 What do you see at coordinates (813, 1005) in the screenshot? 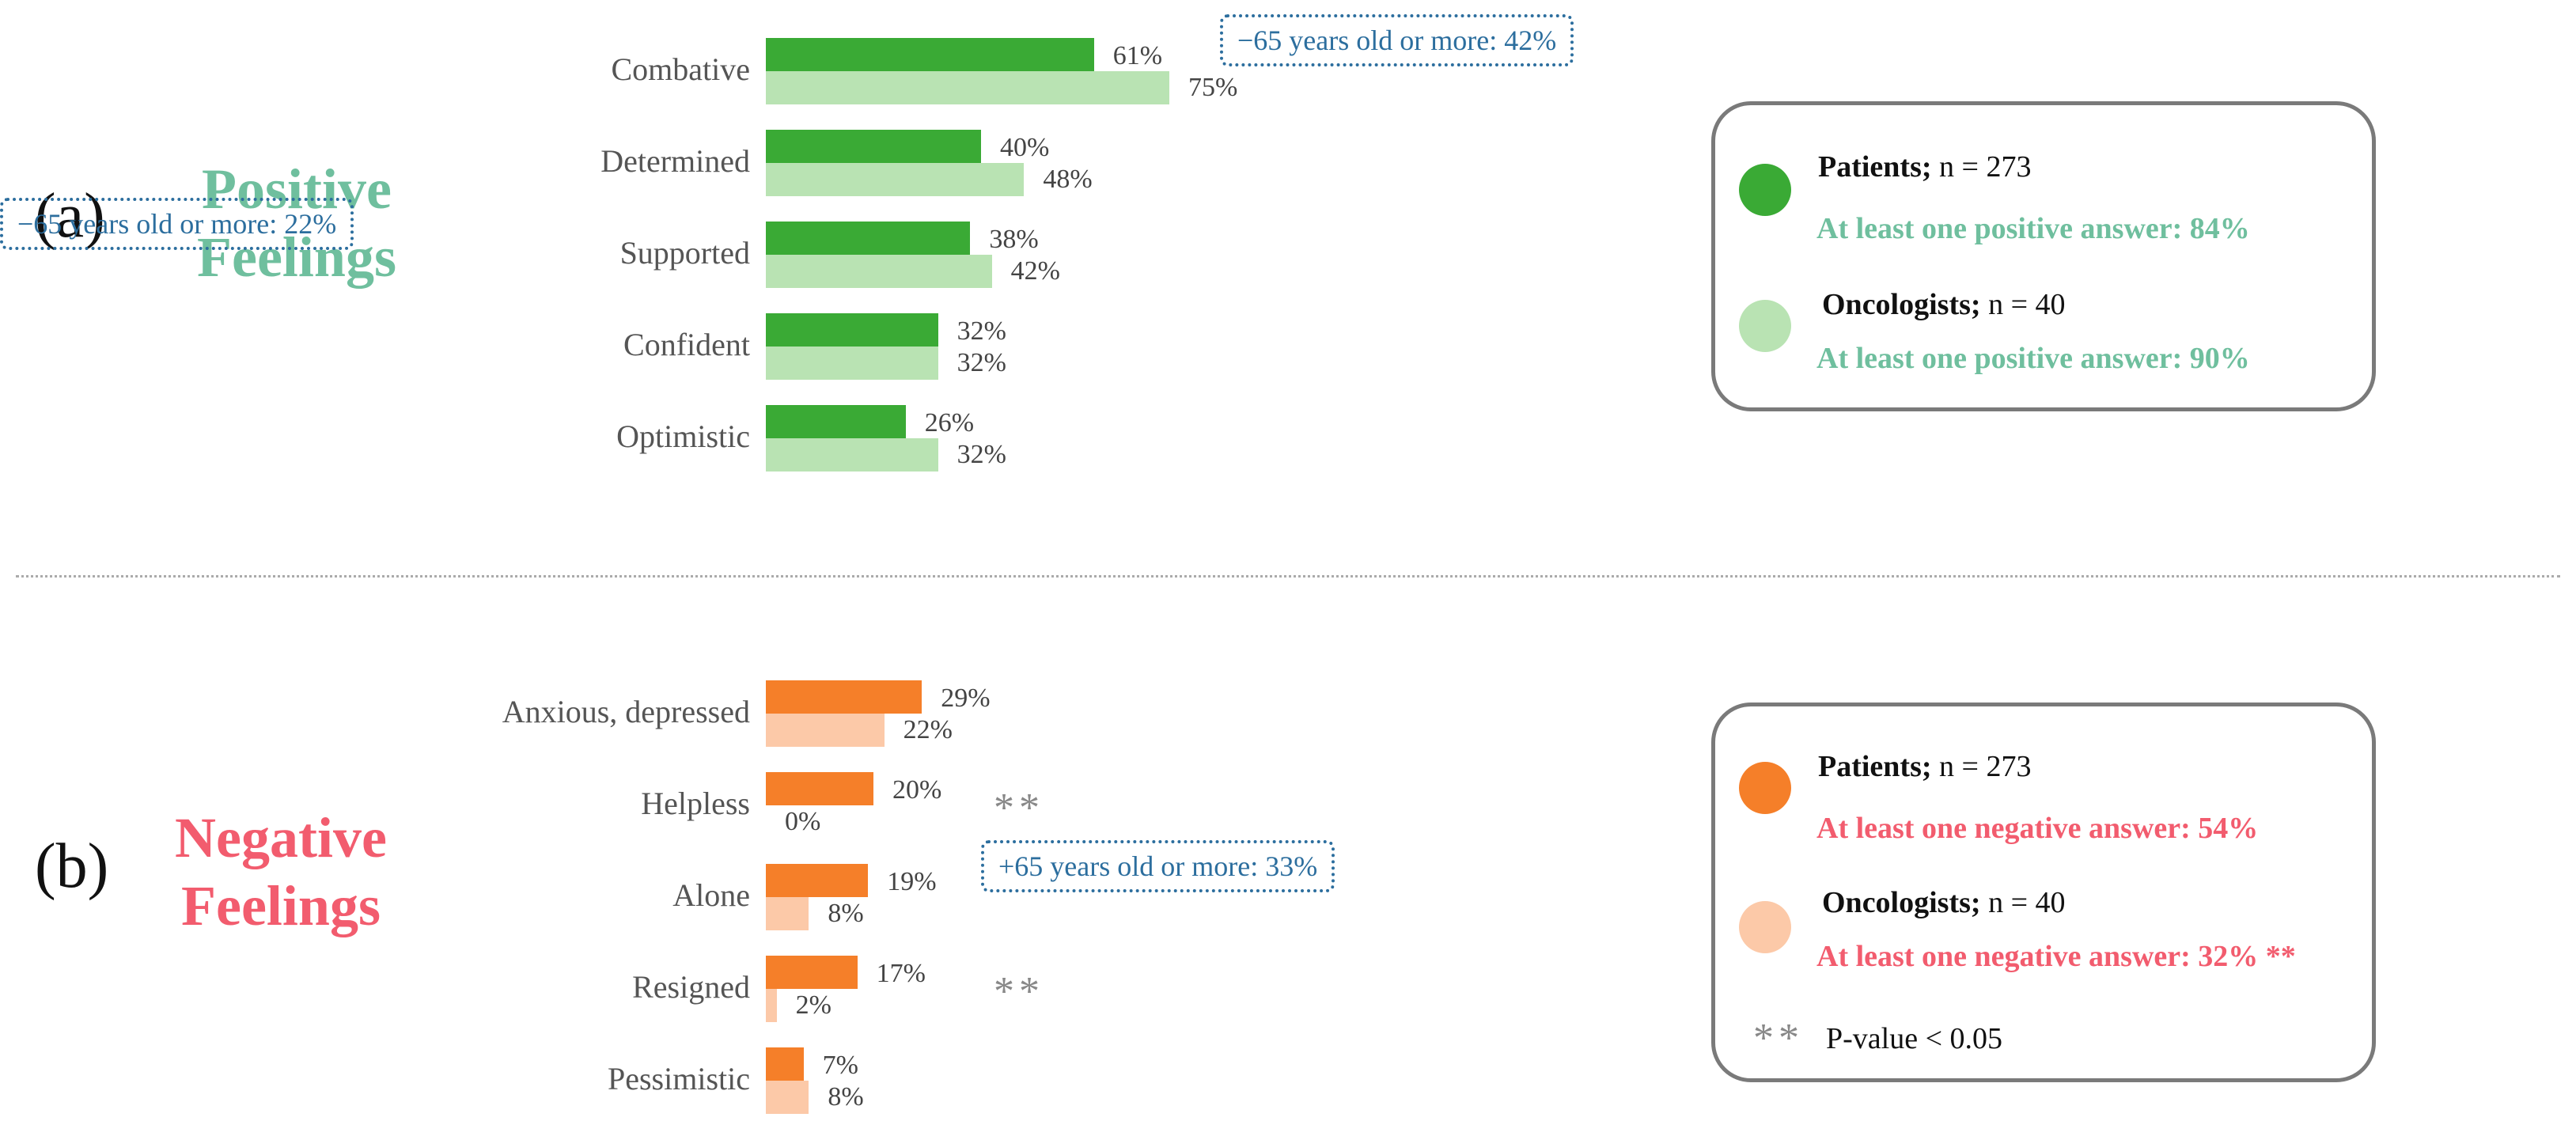
I see `value-label-oncologists: 2%` at bounding box center [813, 1005].